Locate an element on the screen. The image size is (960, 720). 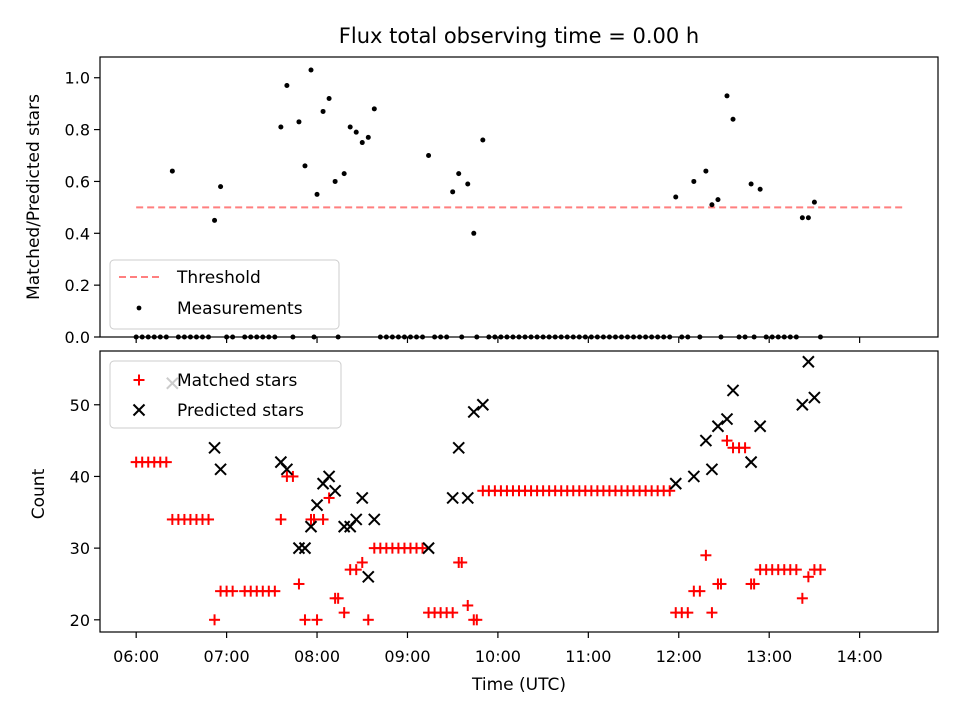
bottom-legend-box is located at coordinates (225, 394).